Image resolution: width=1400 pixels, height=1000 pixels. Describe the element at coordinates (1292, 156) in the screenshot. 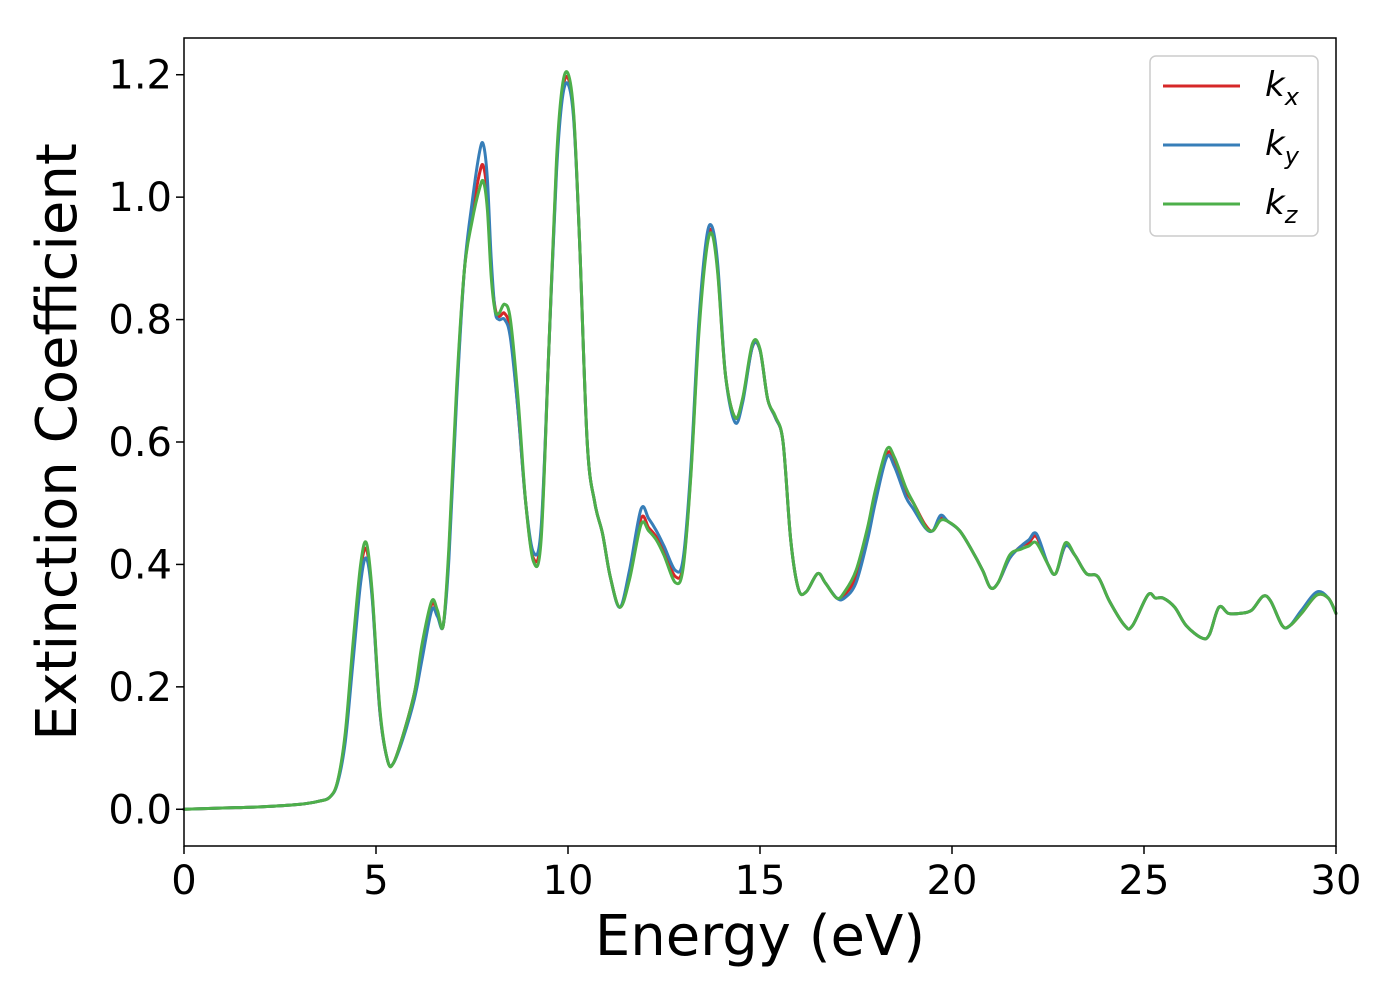

I see `legend-label-subscript: y` at that location.